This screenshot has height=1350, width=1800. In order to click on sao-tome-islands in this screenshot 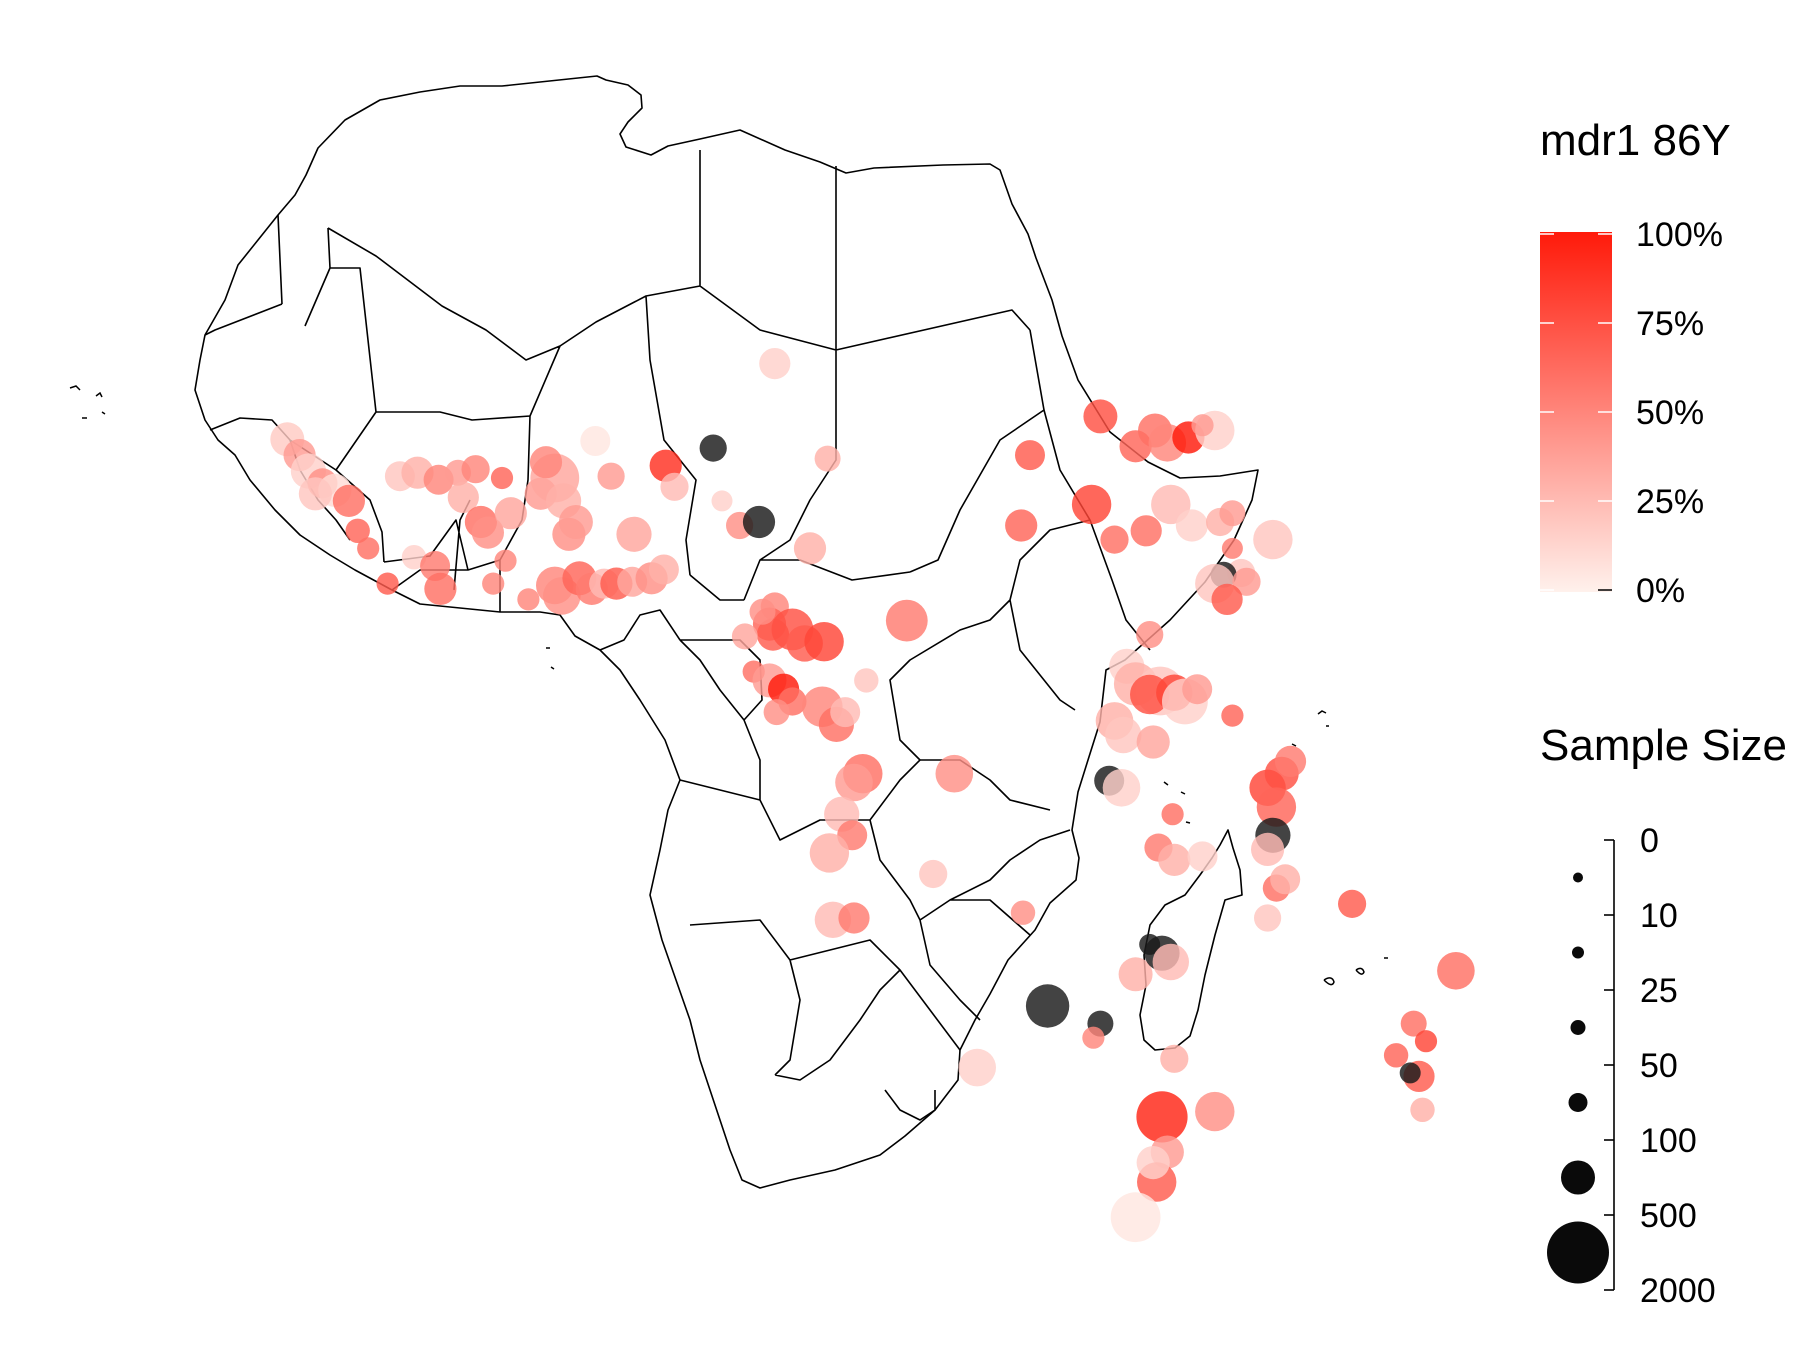, I will do `click(550, 658)`.